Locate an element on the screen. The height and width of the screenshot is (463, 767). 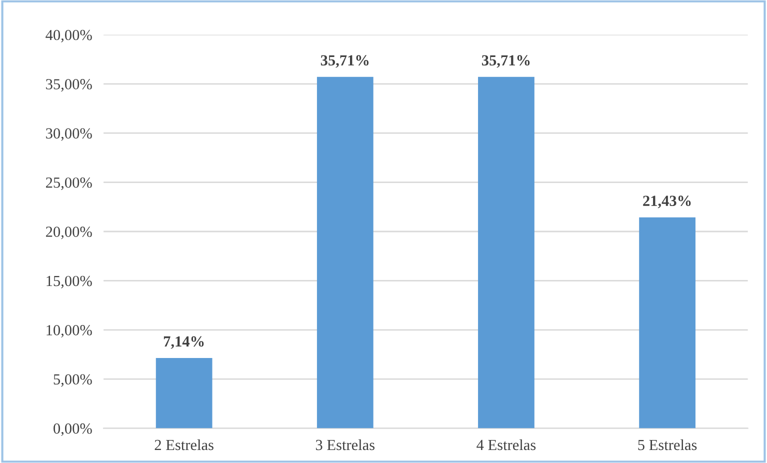
y-tick-label: 10,00% is located at coordinates (69, 331).